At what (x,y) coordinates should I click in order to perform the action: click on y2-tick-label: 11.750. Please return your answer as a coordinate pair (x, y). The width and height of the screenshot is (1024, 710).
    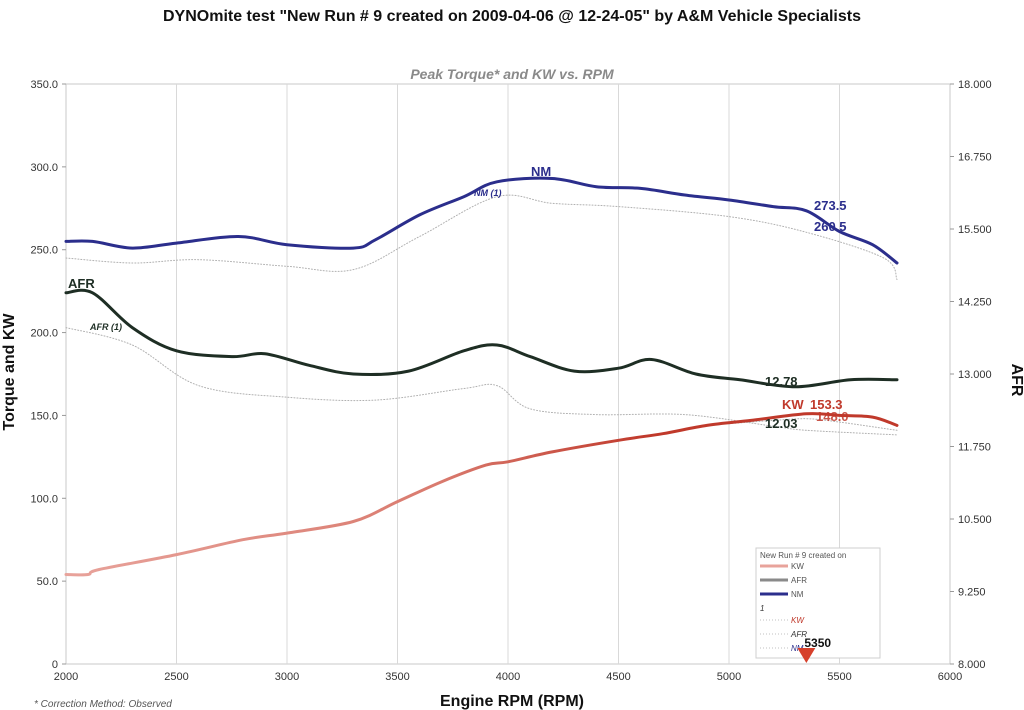
    Looking at the image, I should click on (974, 448).